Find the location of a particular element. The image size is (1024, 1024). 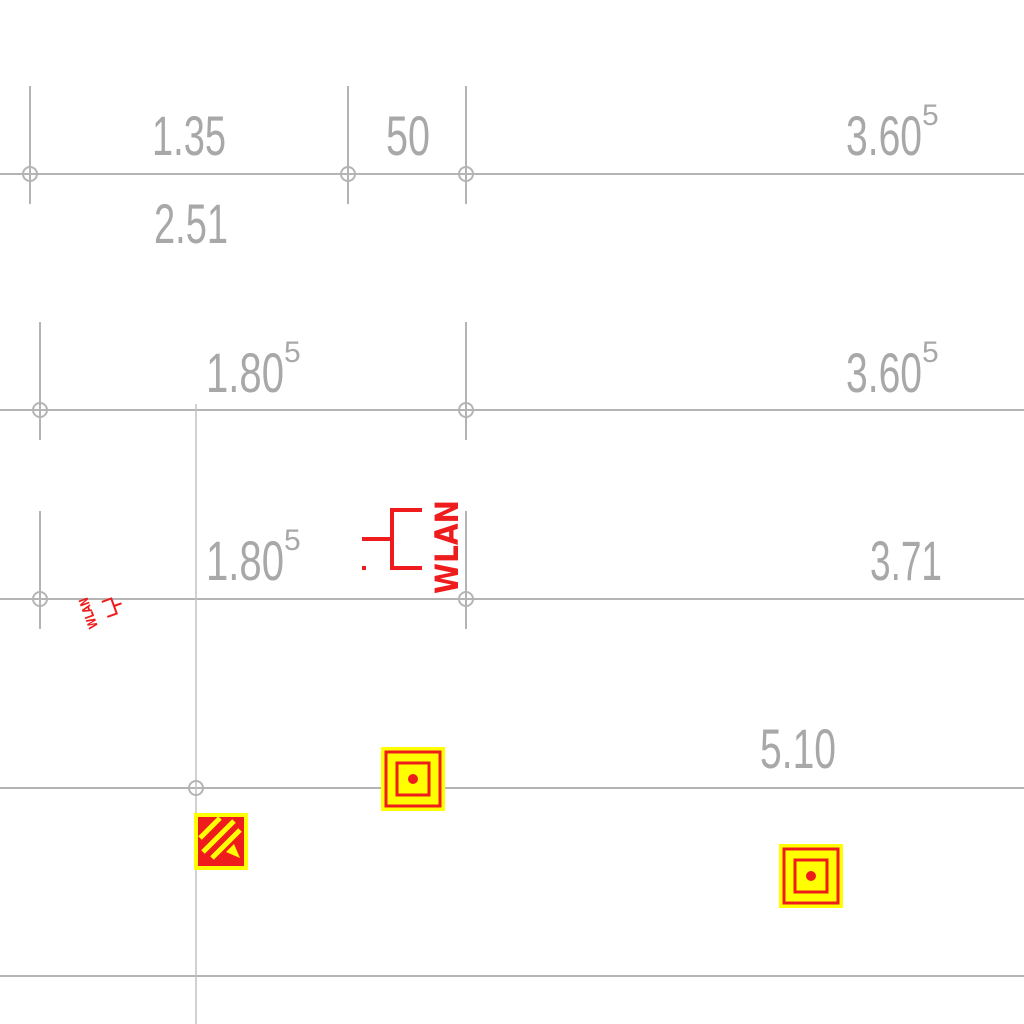

dimension-text-row2-c: 3.60 is located at coordinates (884, 372).